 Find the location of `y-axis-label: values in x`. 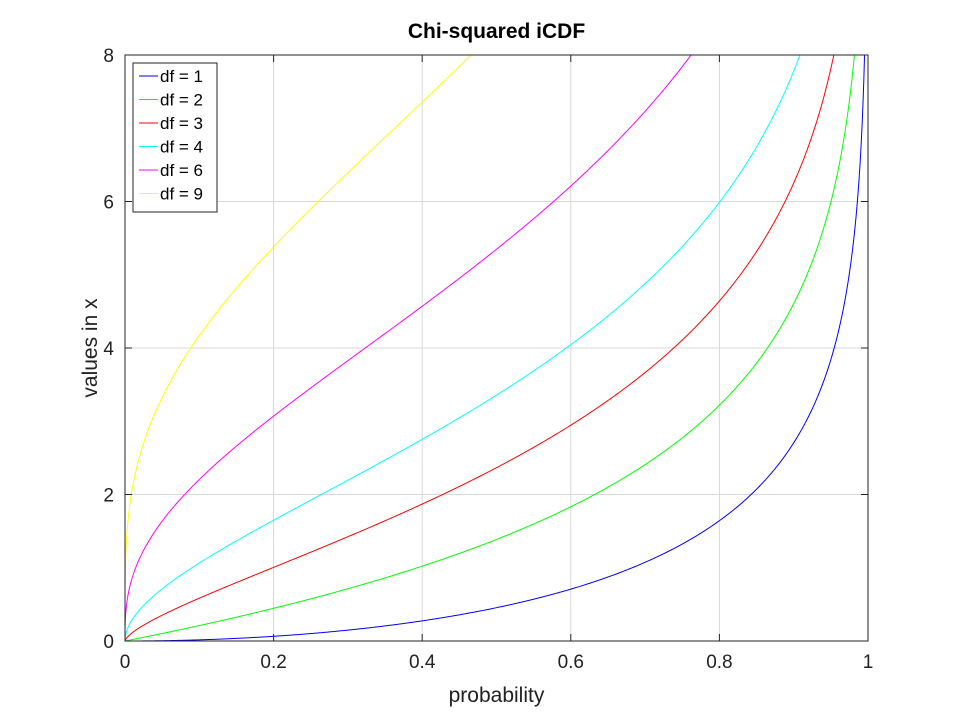

y-axis-label: values in x is located at coordinates (90, 348).